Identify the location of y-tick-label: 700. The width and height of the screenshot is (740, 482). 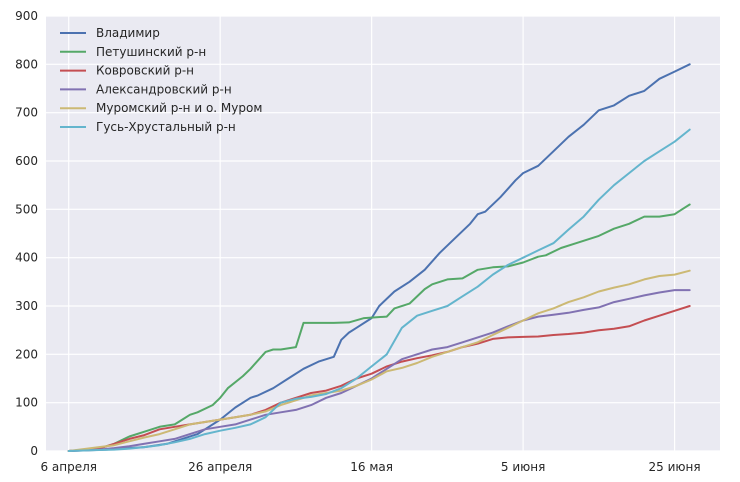
(26, 113).